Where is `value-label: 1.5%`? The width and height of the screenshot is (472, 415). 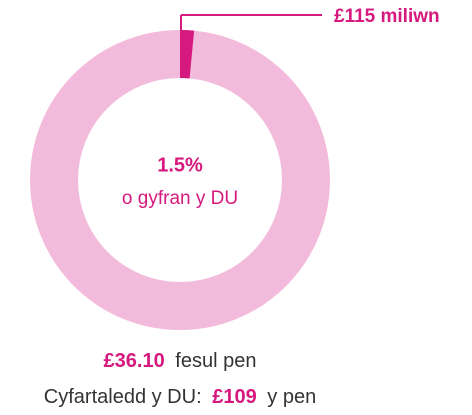
value-label: 1.5% is located at coordinates (180, 165).